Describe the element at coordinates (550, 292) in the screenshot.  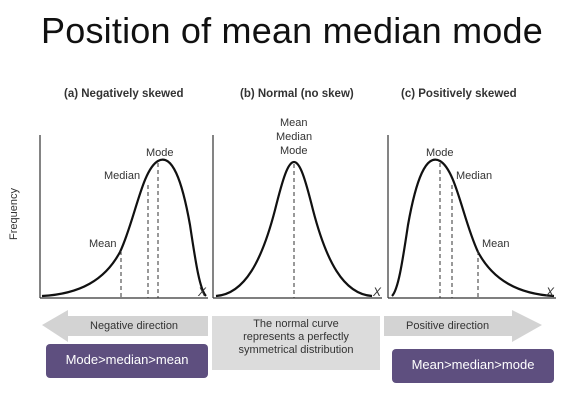
I see `panel-c-x-label: X` at that location.